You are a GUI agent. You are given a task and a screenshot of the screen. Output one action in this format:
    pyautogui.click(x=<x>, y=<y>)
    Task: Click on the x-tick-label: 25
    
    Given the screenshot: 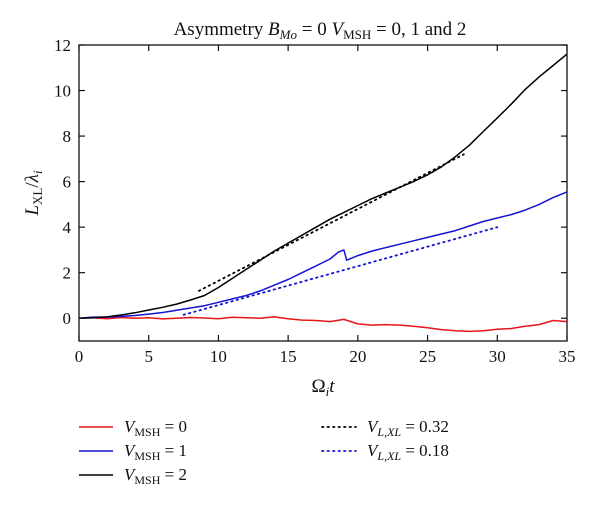 What is the action you would take?
    pyautogui.click(x=427, y=356)
    